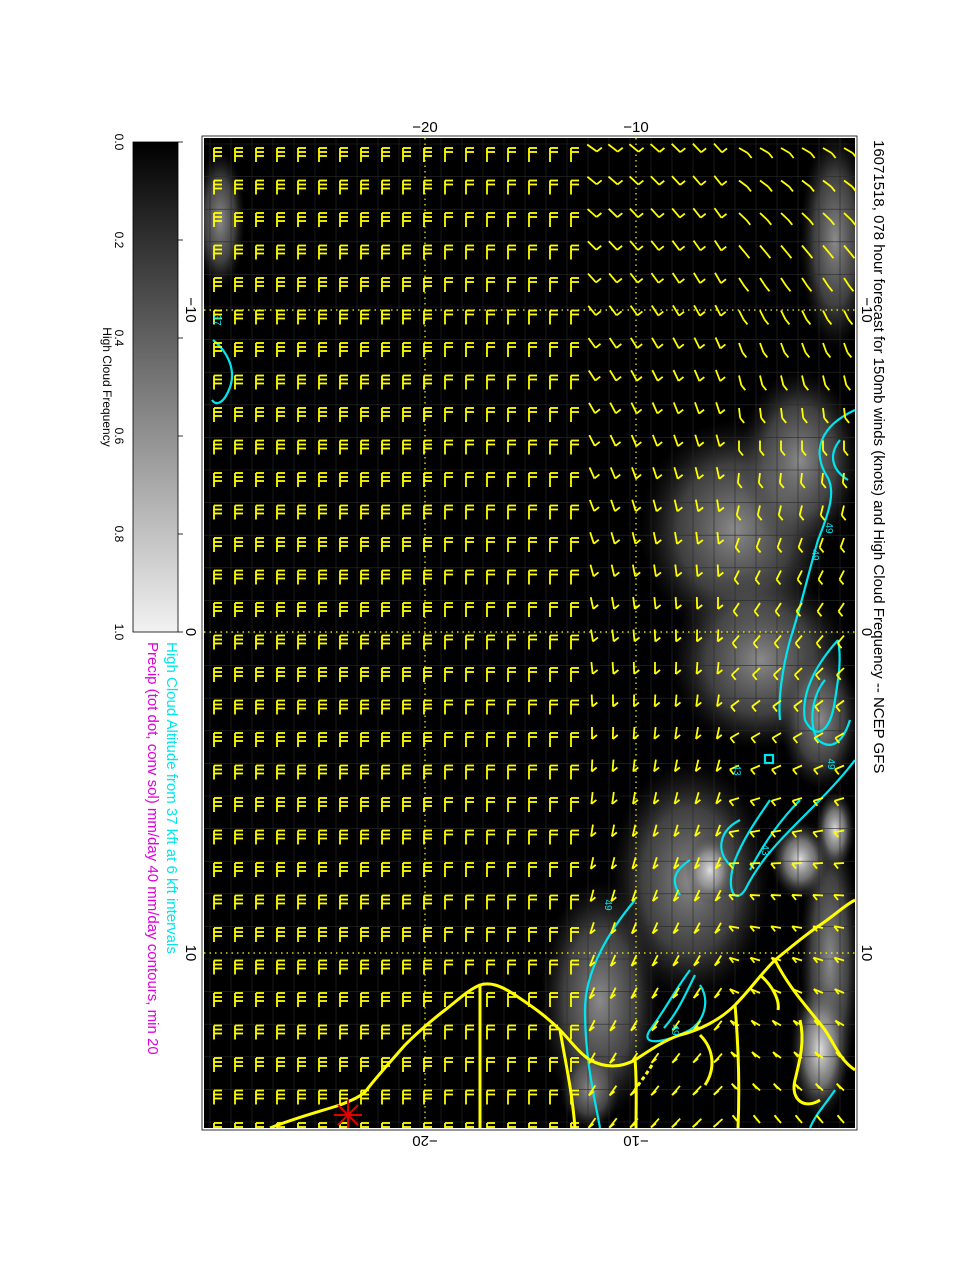  Describe the element at coordinates (190, 953) in the screenshot. I see `left-tick-label: 10` at that location.